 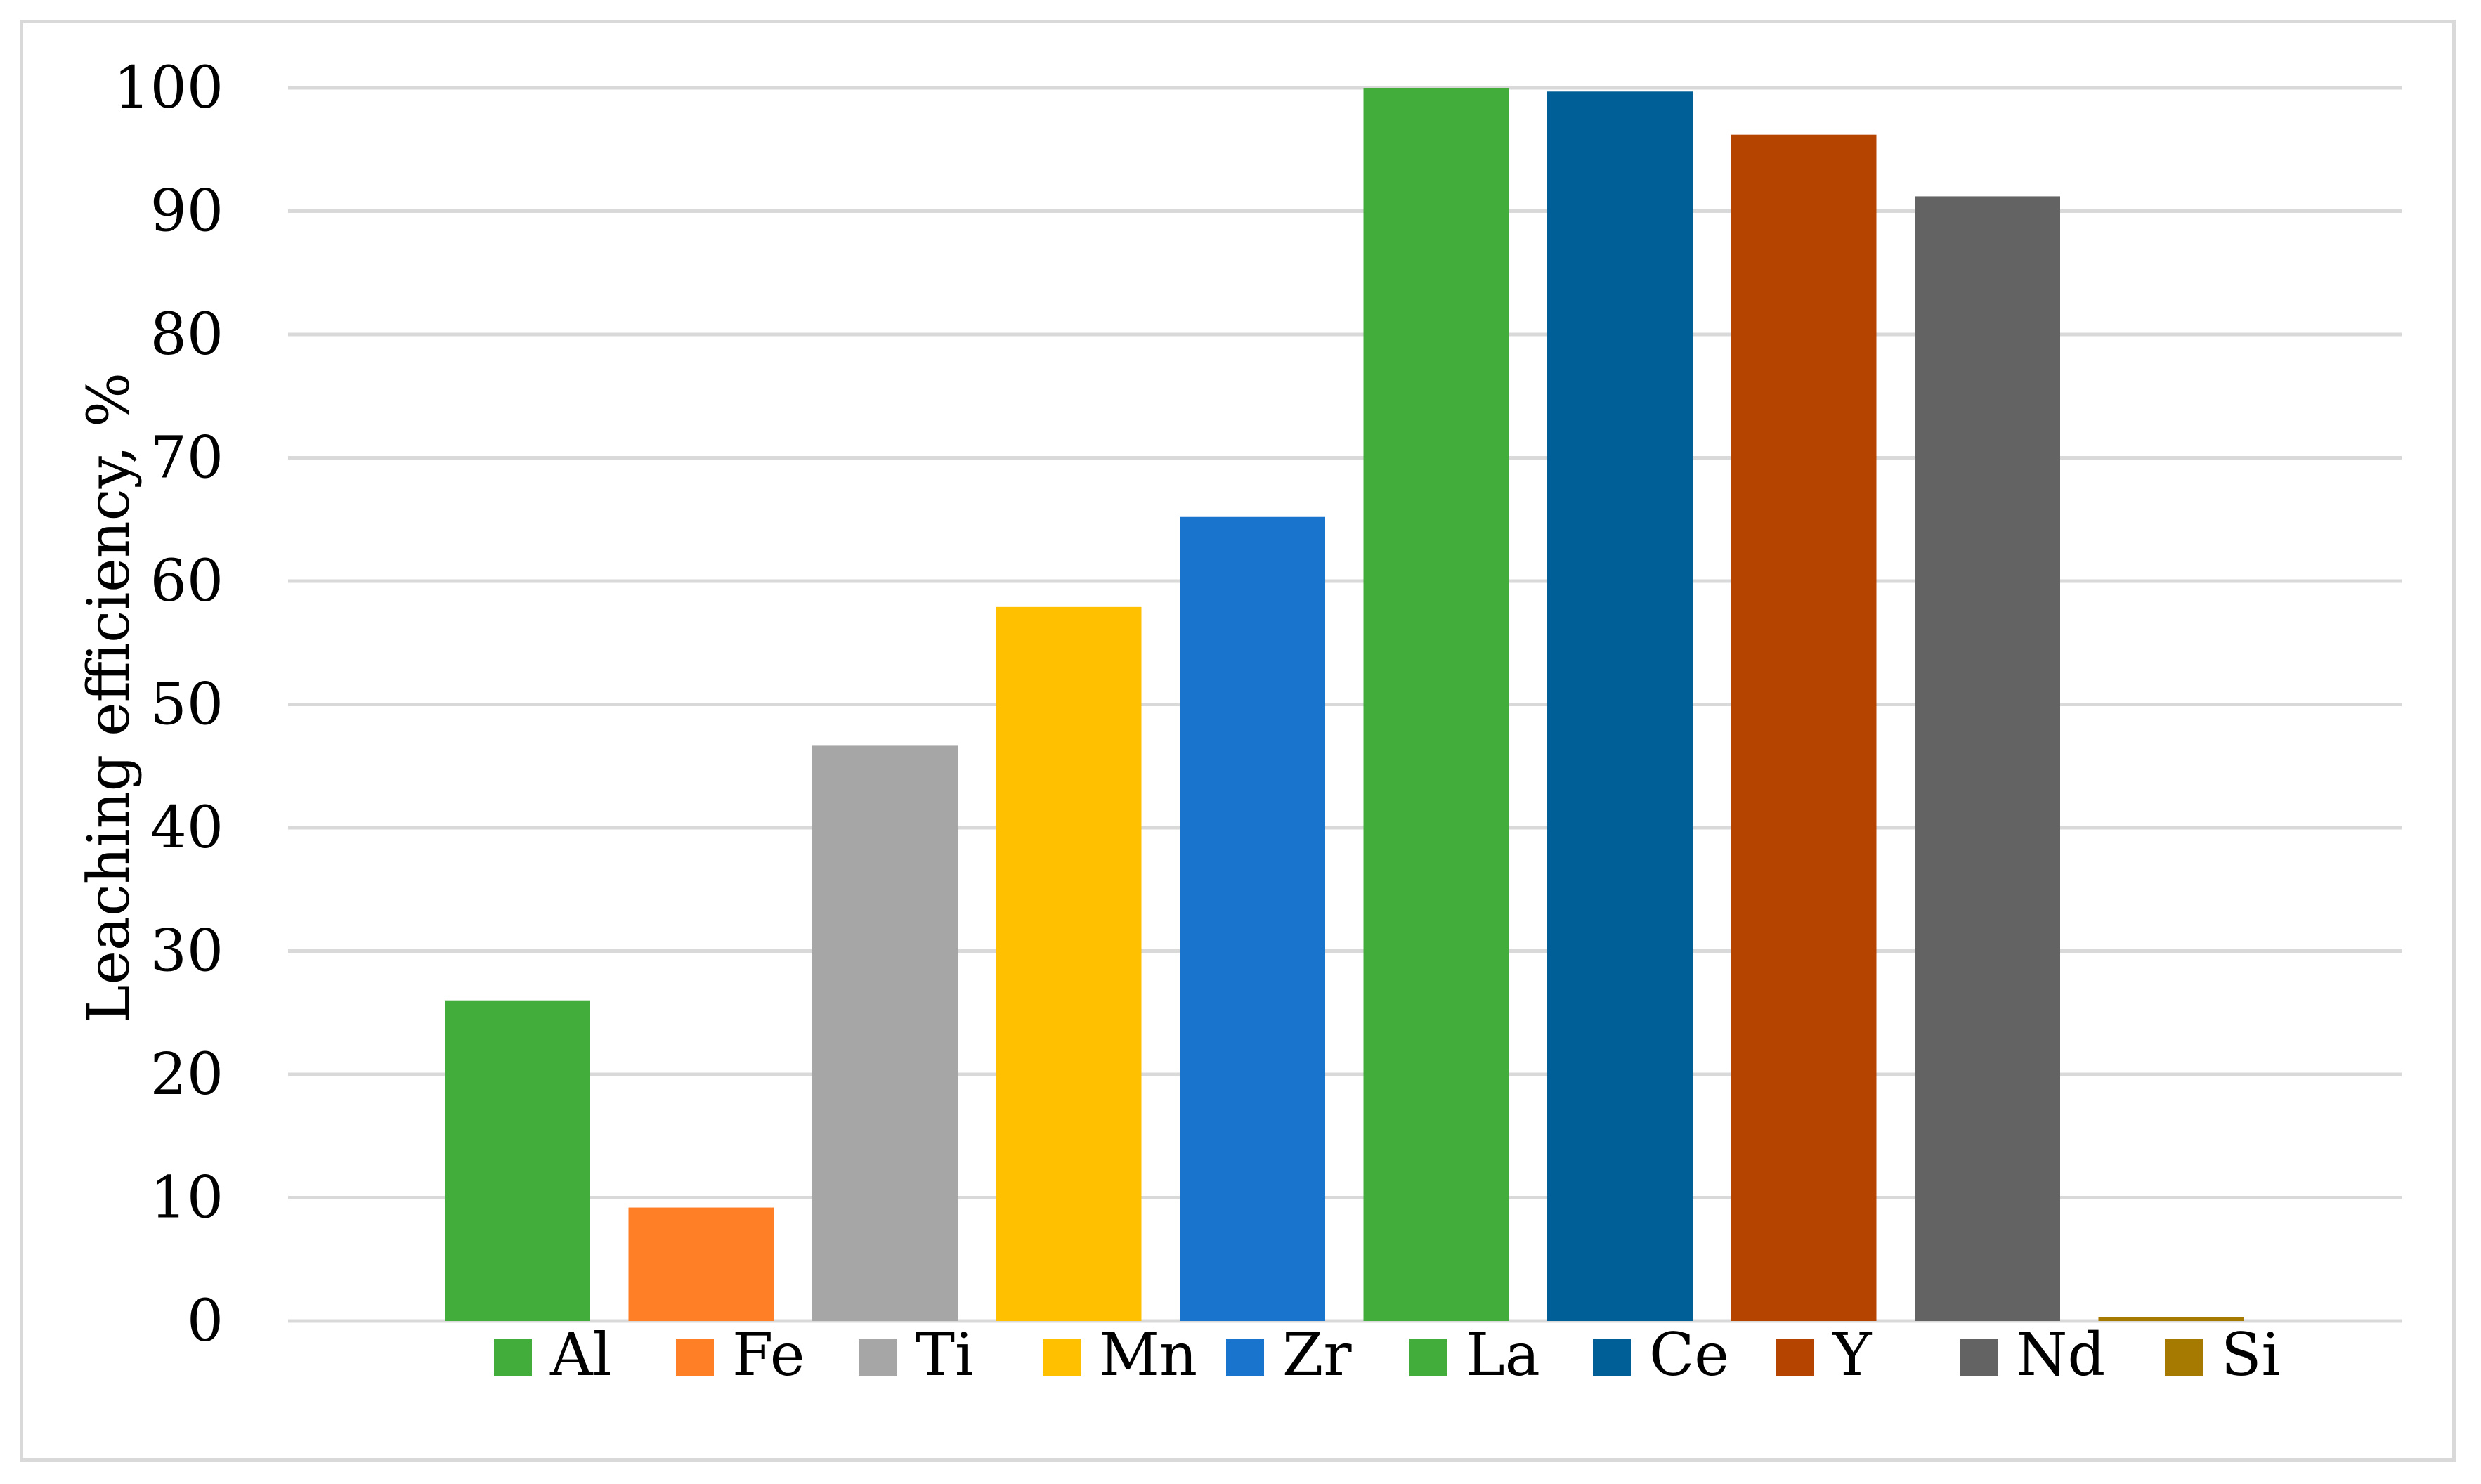 What do you see at coordinates (945, 1354) in the screenshot?
I see `legend-label-ti: Ti` at bounding box center [945, 1354].